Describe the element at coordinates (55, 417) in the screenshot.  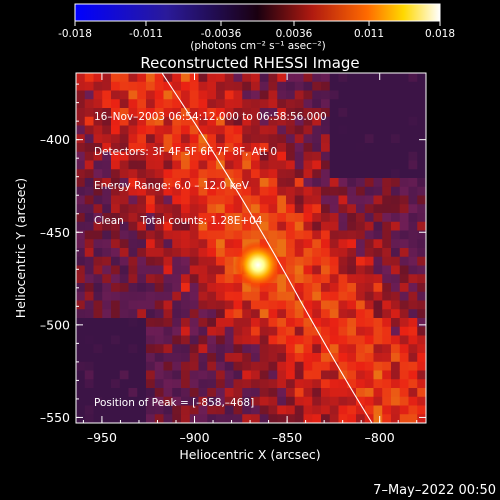
I see `y-tick-label: –550` at that location.